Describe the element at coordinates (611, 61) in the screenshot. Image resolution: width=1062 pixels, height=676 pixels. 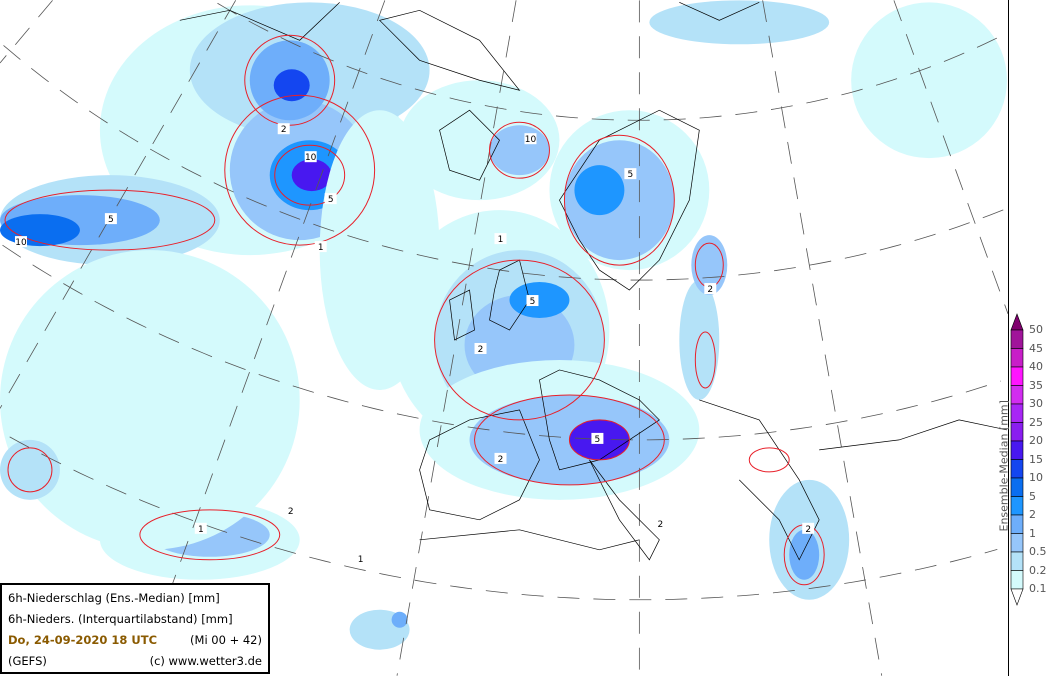
I see `parallel-line` at that location.